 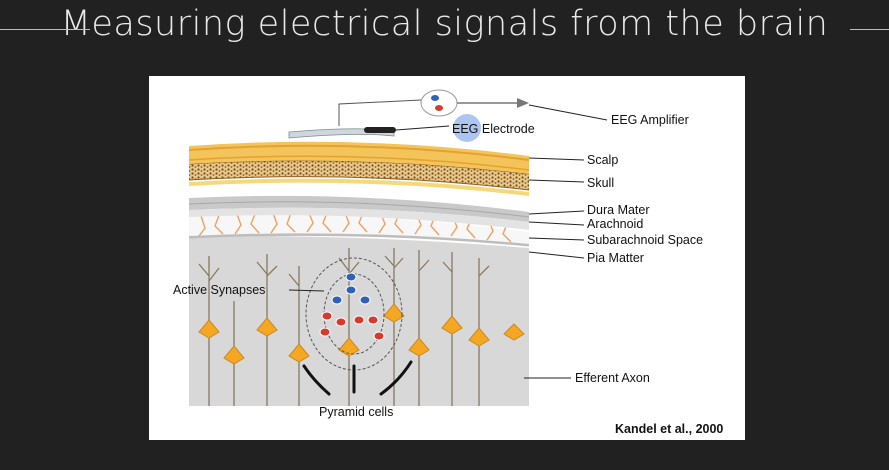 I want to click on label-efferent-axon: Efferent Axon, so click(x=612, y=378).